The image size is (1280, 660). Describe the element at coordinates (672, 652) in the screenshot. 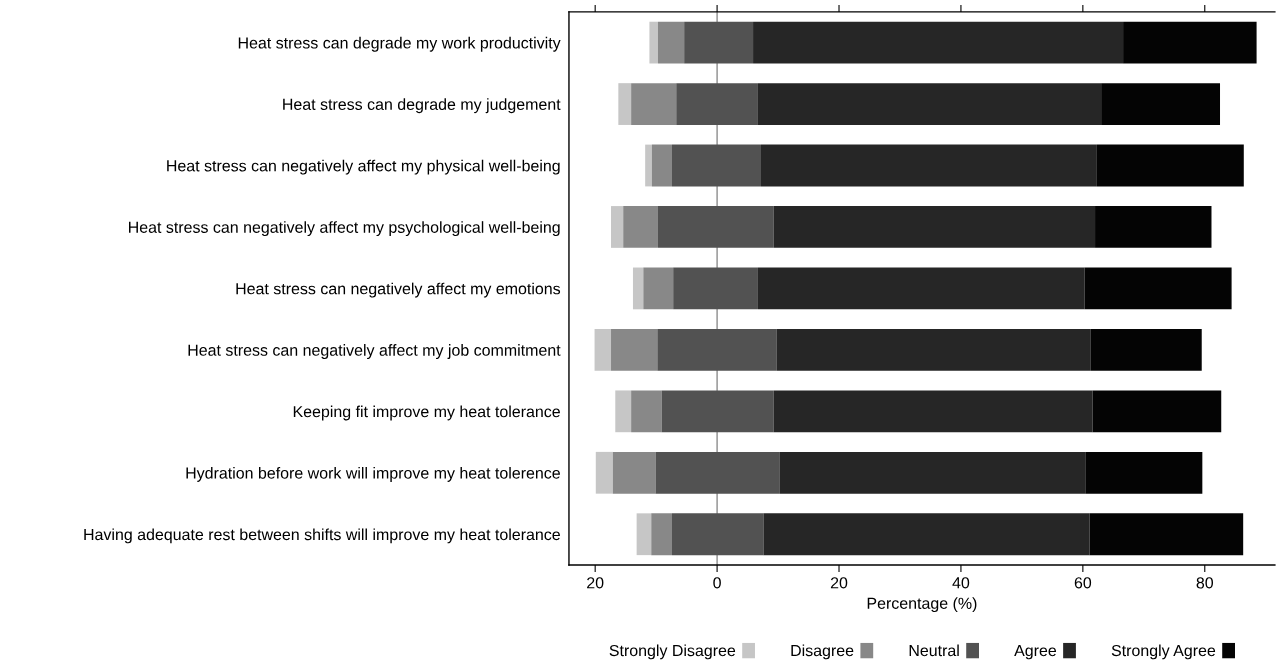

I see `legend-label: Strongly Disagree` at that location.